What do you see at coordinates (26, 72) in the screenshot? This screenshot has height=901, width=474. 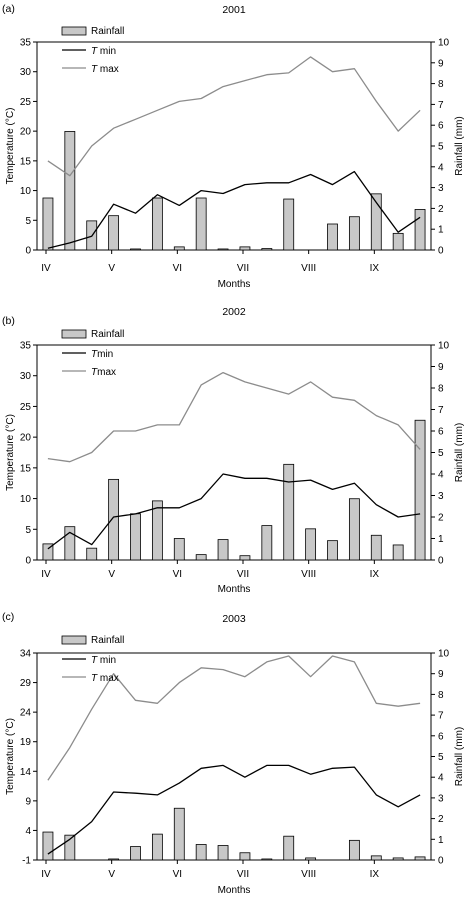 I see `y-tick-label: 30` at bounding box center [26, 72].